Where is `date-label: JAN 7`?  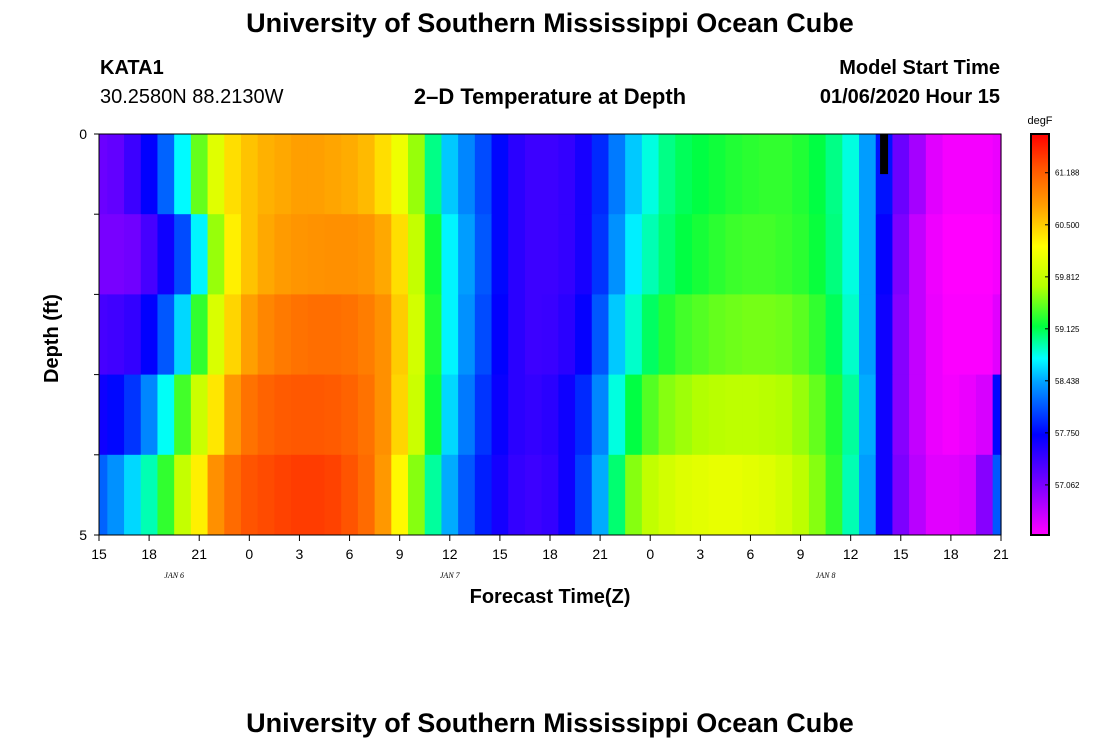 date-label: JAN 7 is located at coordinates (450, 575).